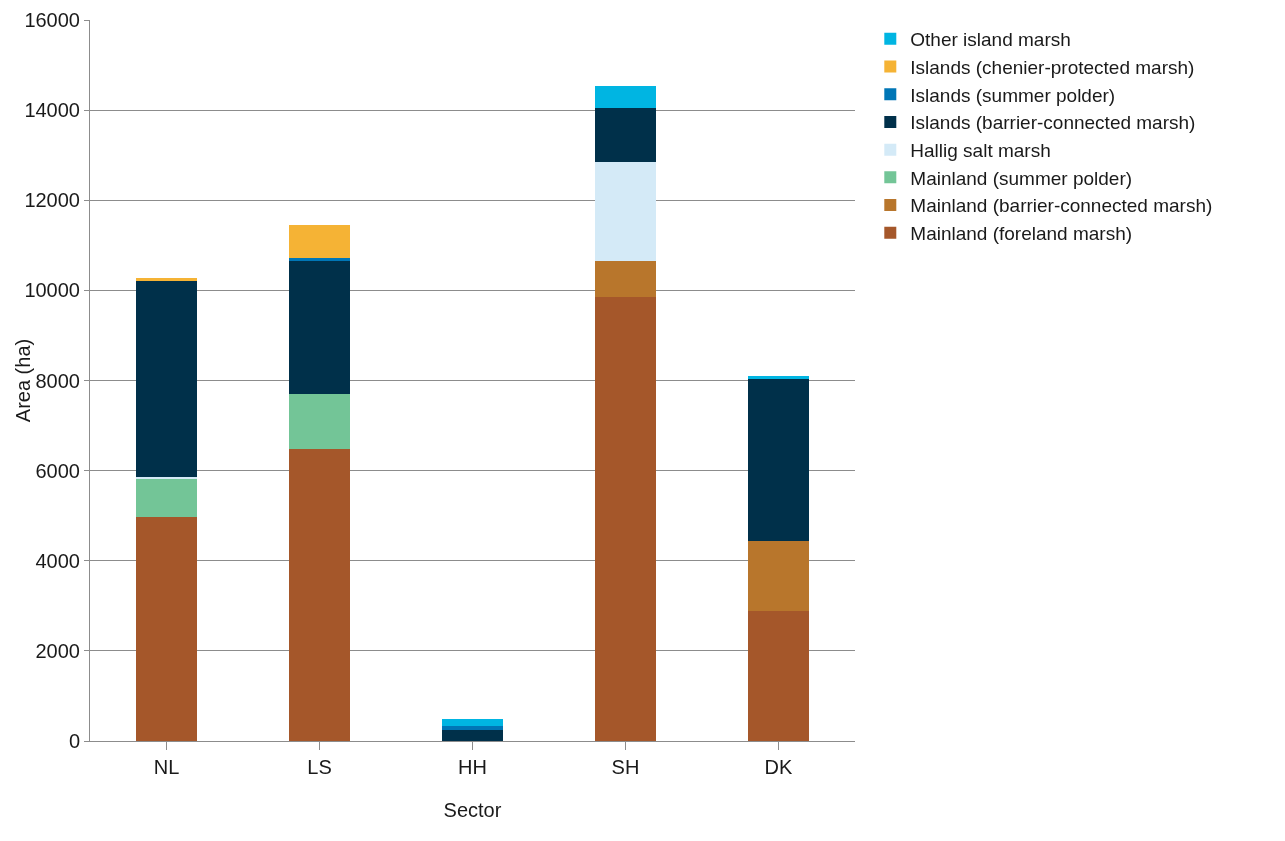  Describe the element at coordinates (22, 380) in the screenshot. I see `y-axis-title: Area (ha)` at that location.